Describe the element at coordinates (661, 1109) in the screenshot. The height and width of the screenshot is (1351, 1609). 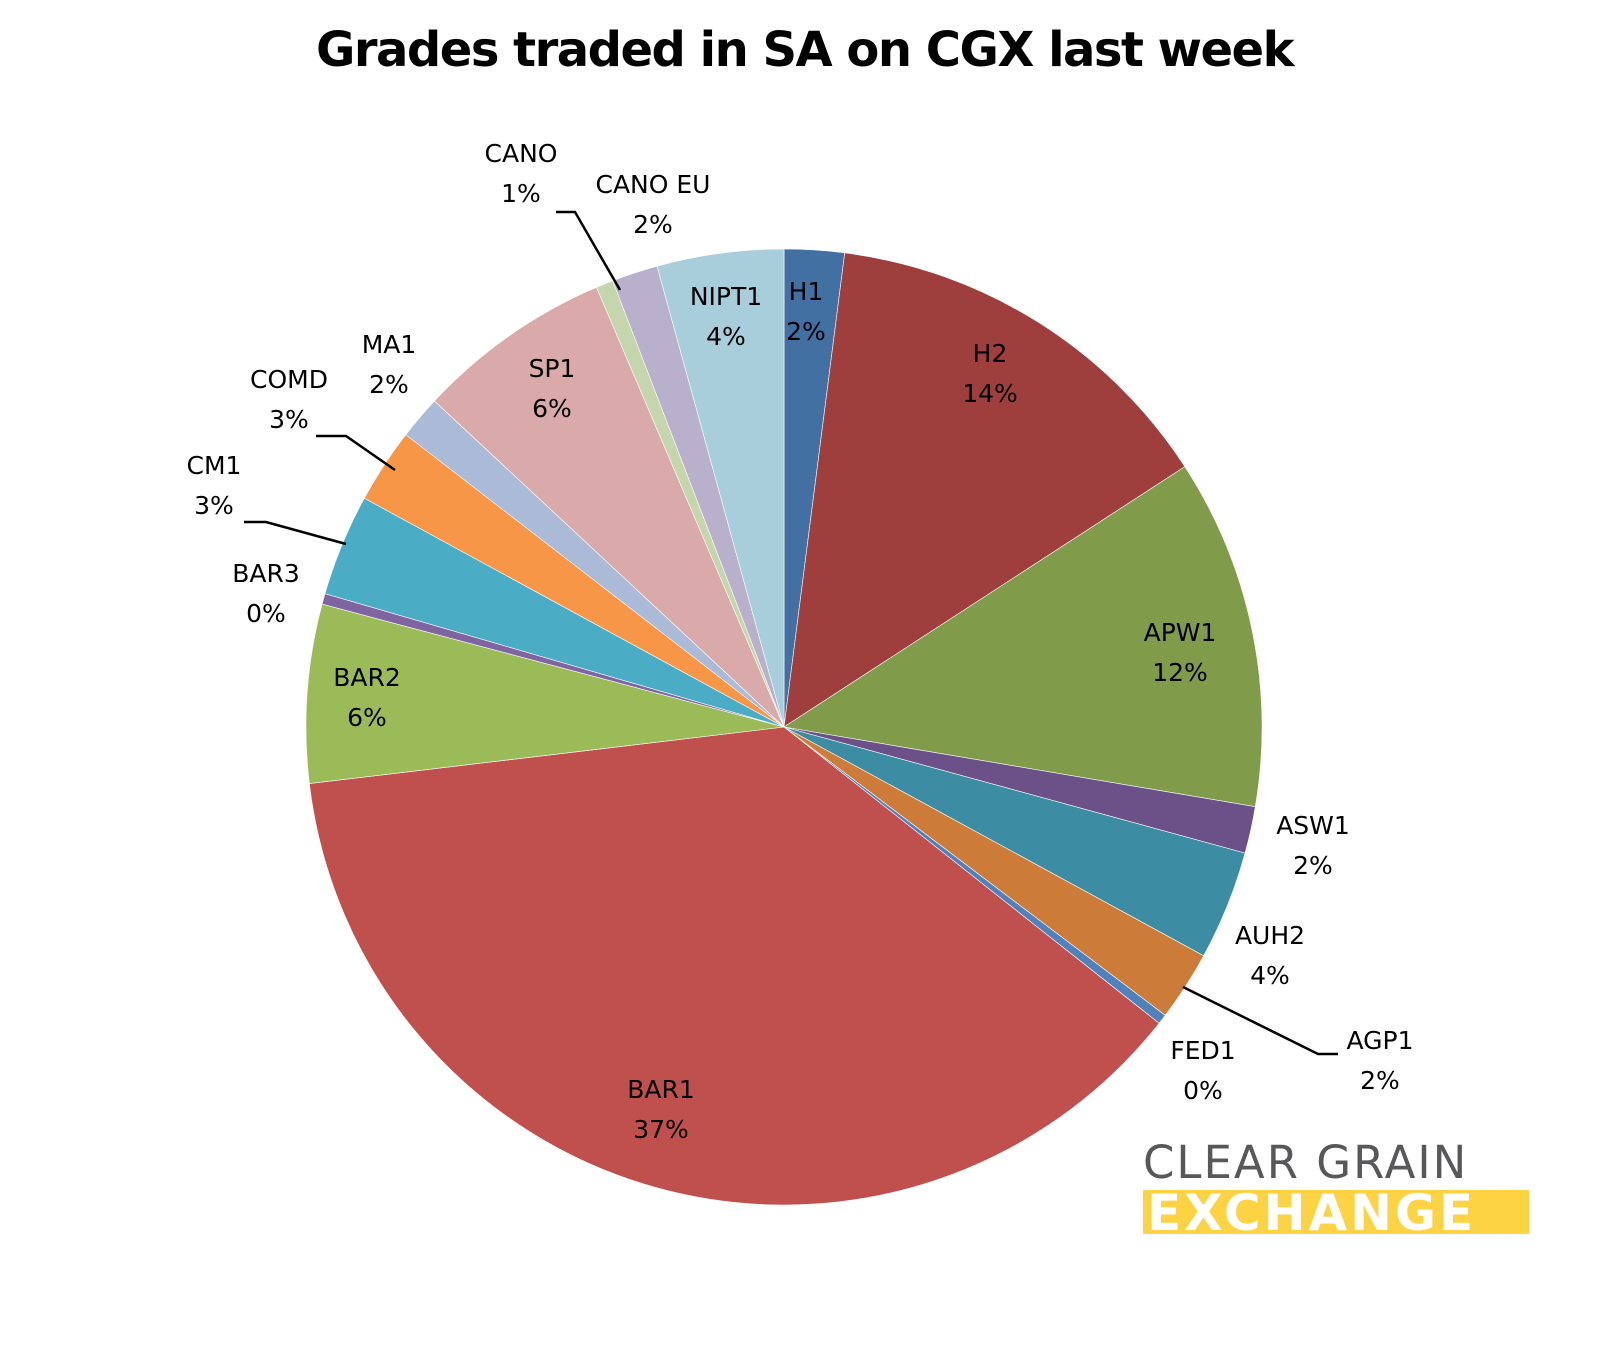
I see `slice-label-bar1: BAR1 37%` at that location.